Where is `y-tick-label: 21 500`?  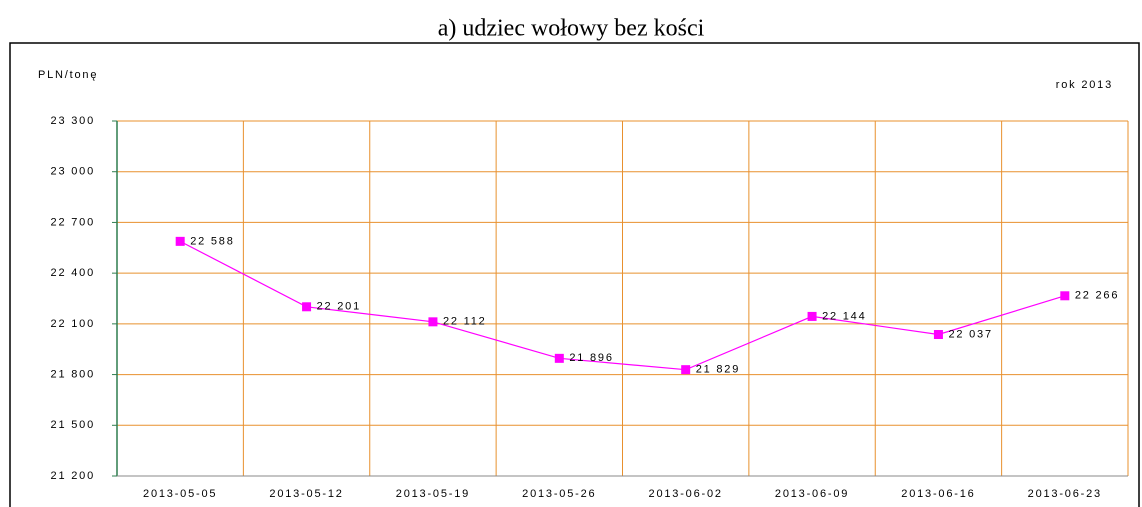 y-tick-label: 21 500 is located at coordinates (73, 425).